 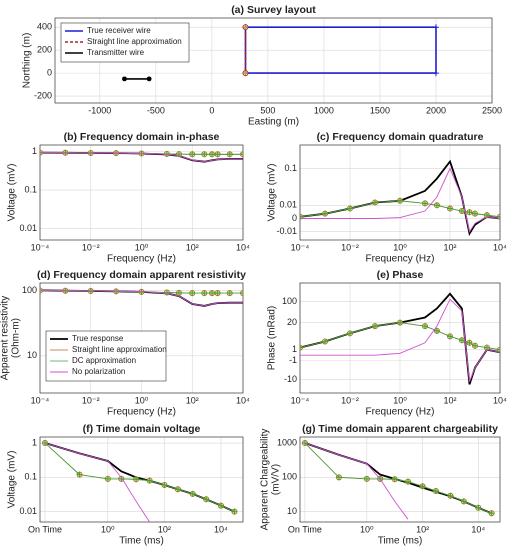 What do you see at coordinates (98, 338) in the screenshot?
I see `legend-label: True response` at bounding box center [98, 338].